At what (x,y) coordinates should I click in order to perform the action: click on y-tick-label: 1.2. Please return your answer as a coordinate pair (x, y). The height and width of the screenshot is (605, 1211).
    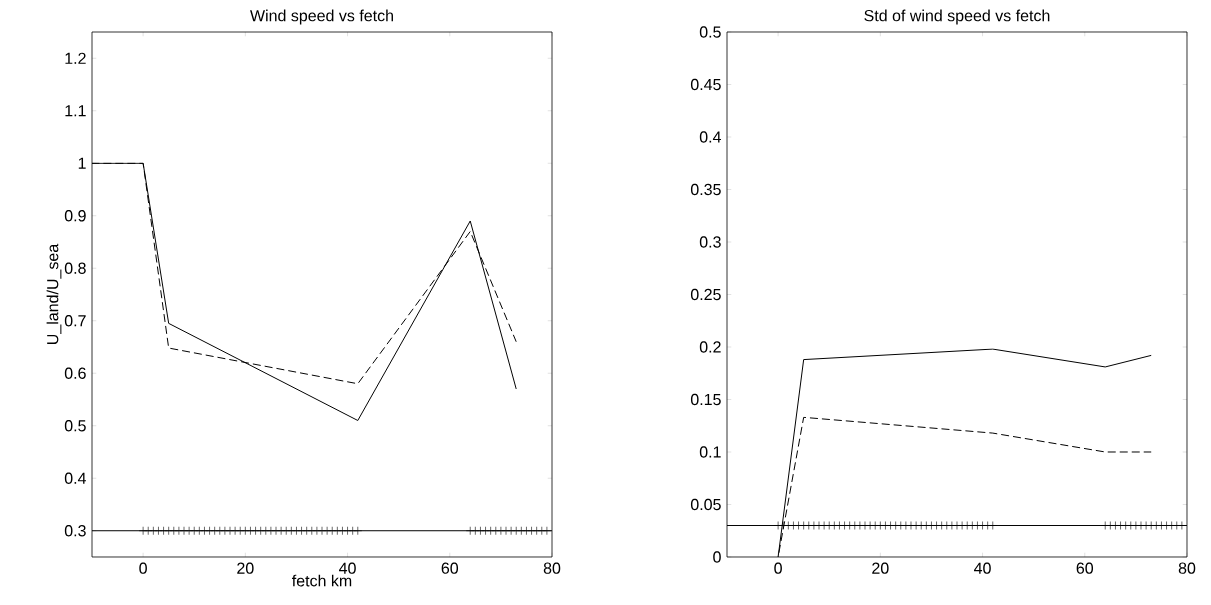
    Looking at the image, I should click on (75, 58).